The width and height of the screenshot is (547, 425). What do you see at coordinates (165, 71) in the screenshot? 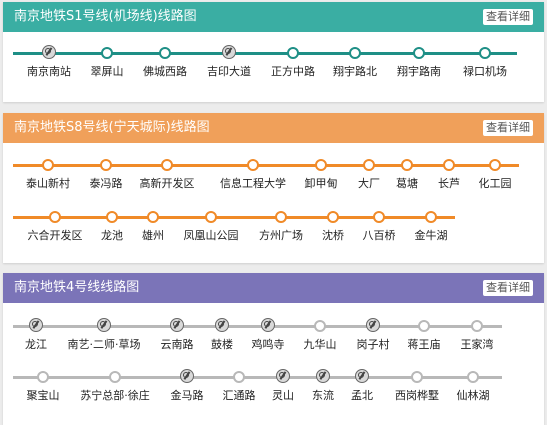
I see `station-name: 佛城西路` at bounding box center [165, 71].